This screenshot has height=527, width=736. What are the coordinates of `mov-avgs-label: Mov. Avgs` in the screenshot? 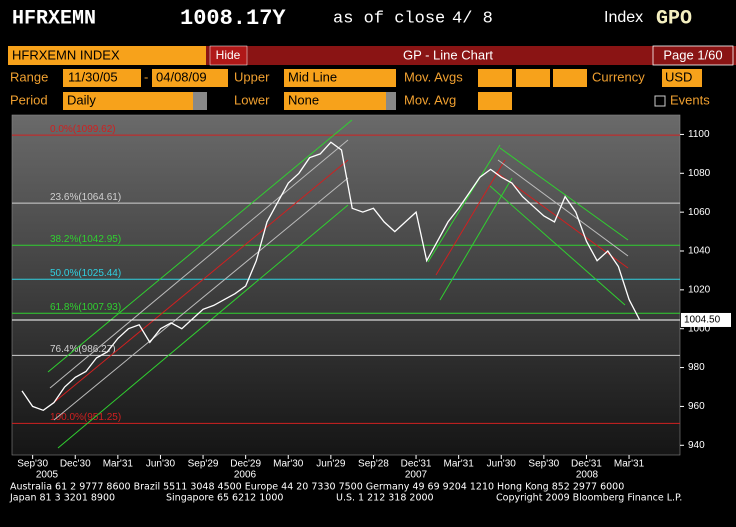 It's located at (433, 76).